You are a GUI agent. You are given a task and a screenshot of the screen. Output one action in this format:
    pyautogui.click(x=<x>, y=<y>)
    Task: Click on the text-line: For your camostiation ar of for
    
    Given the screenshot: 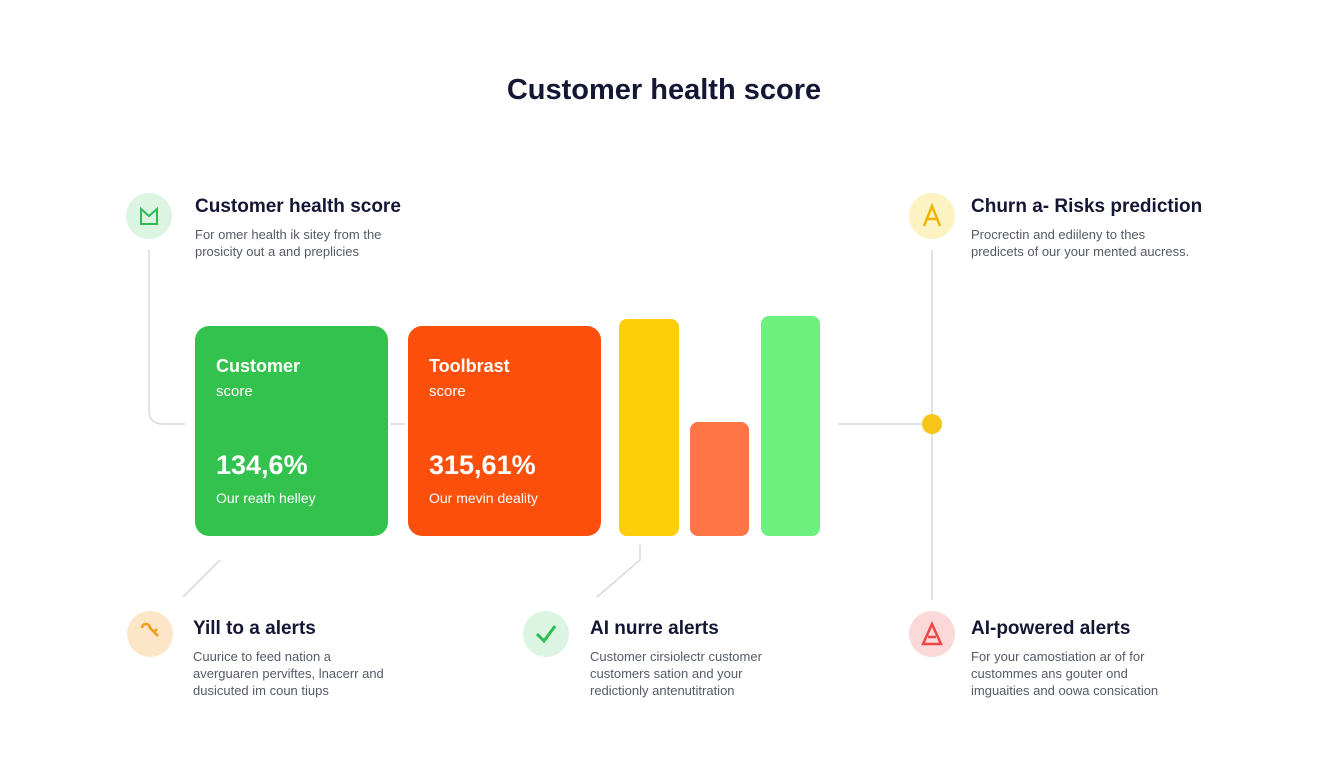 What is the action you would take?
    pyautogui.click(x=1058, y=656)
    